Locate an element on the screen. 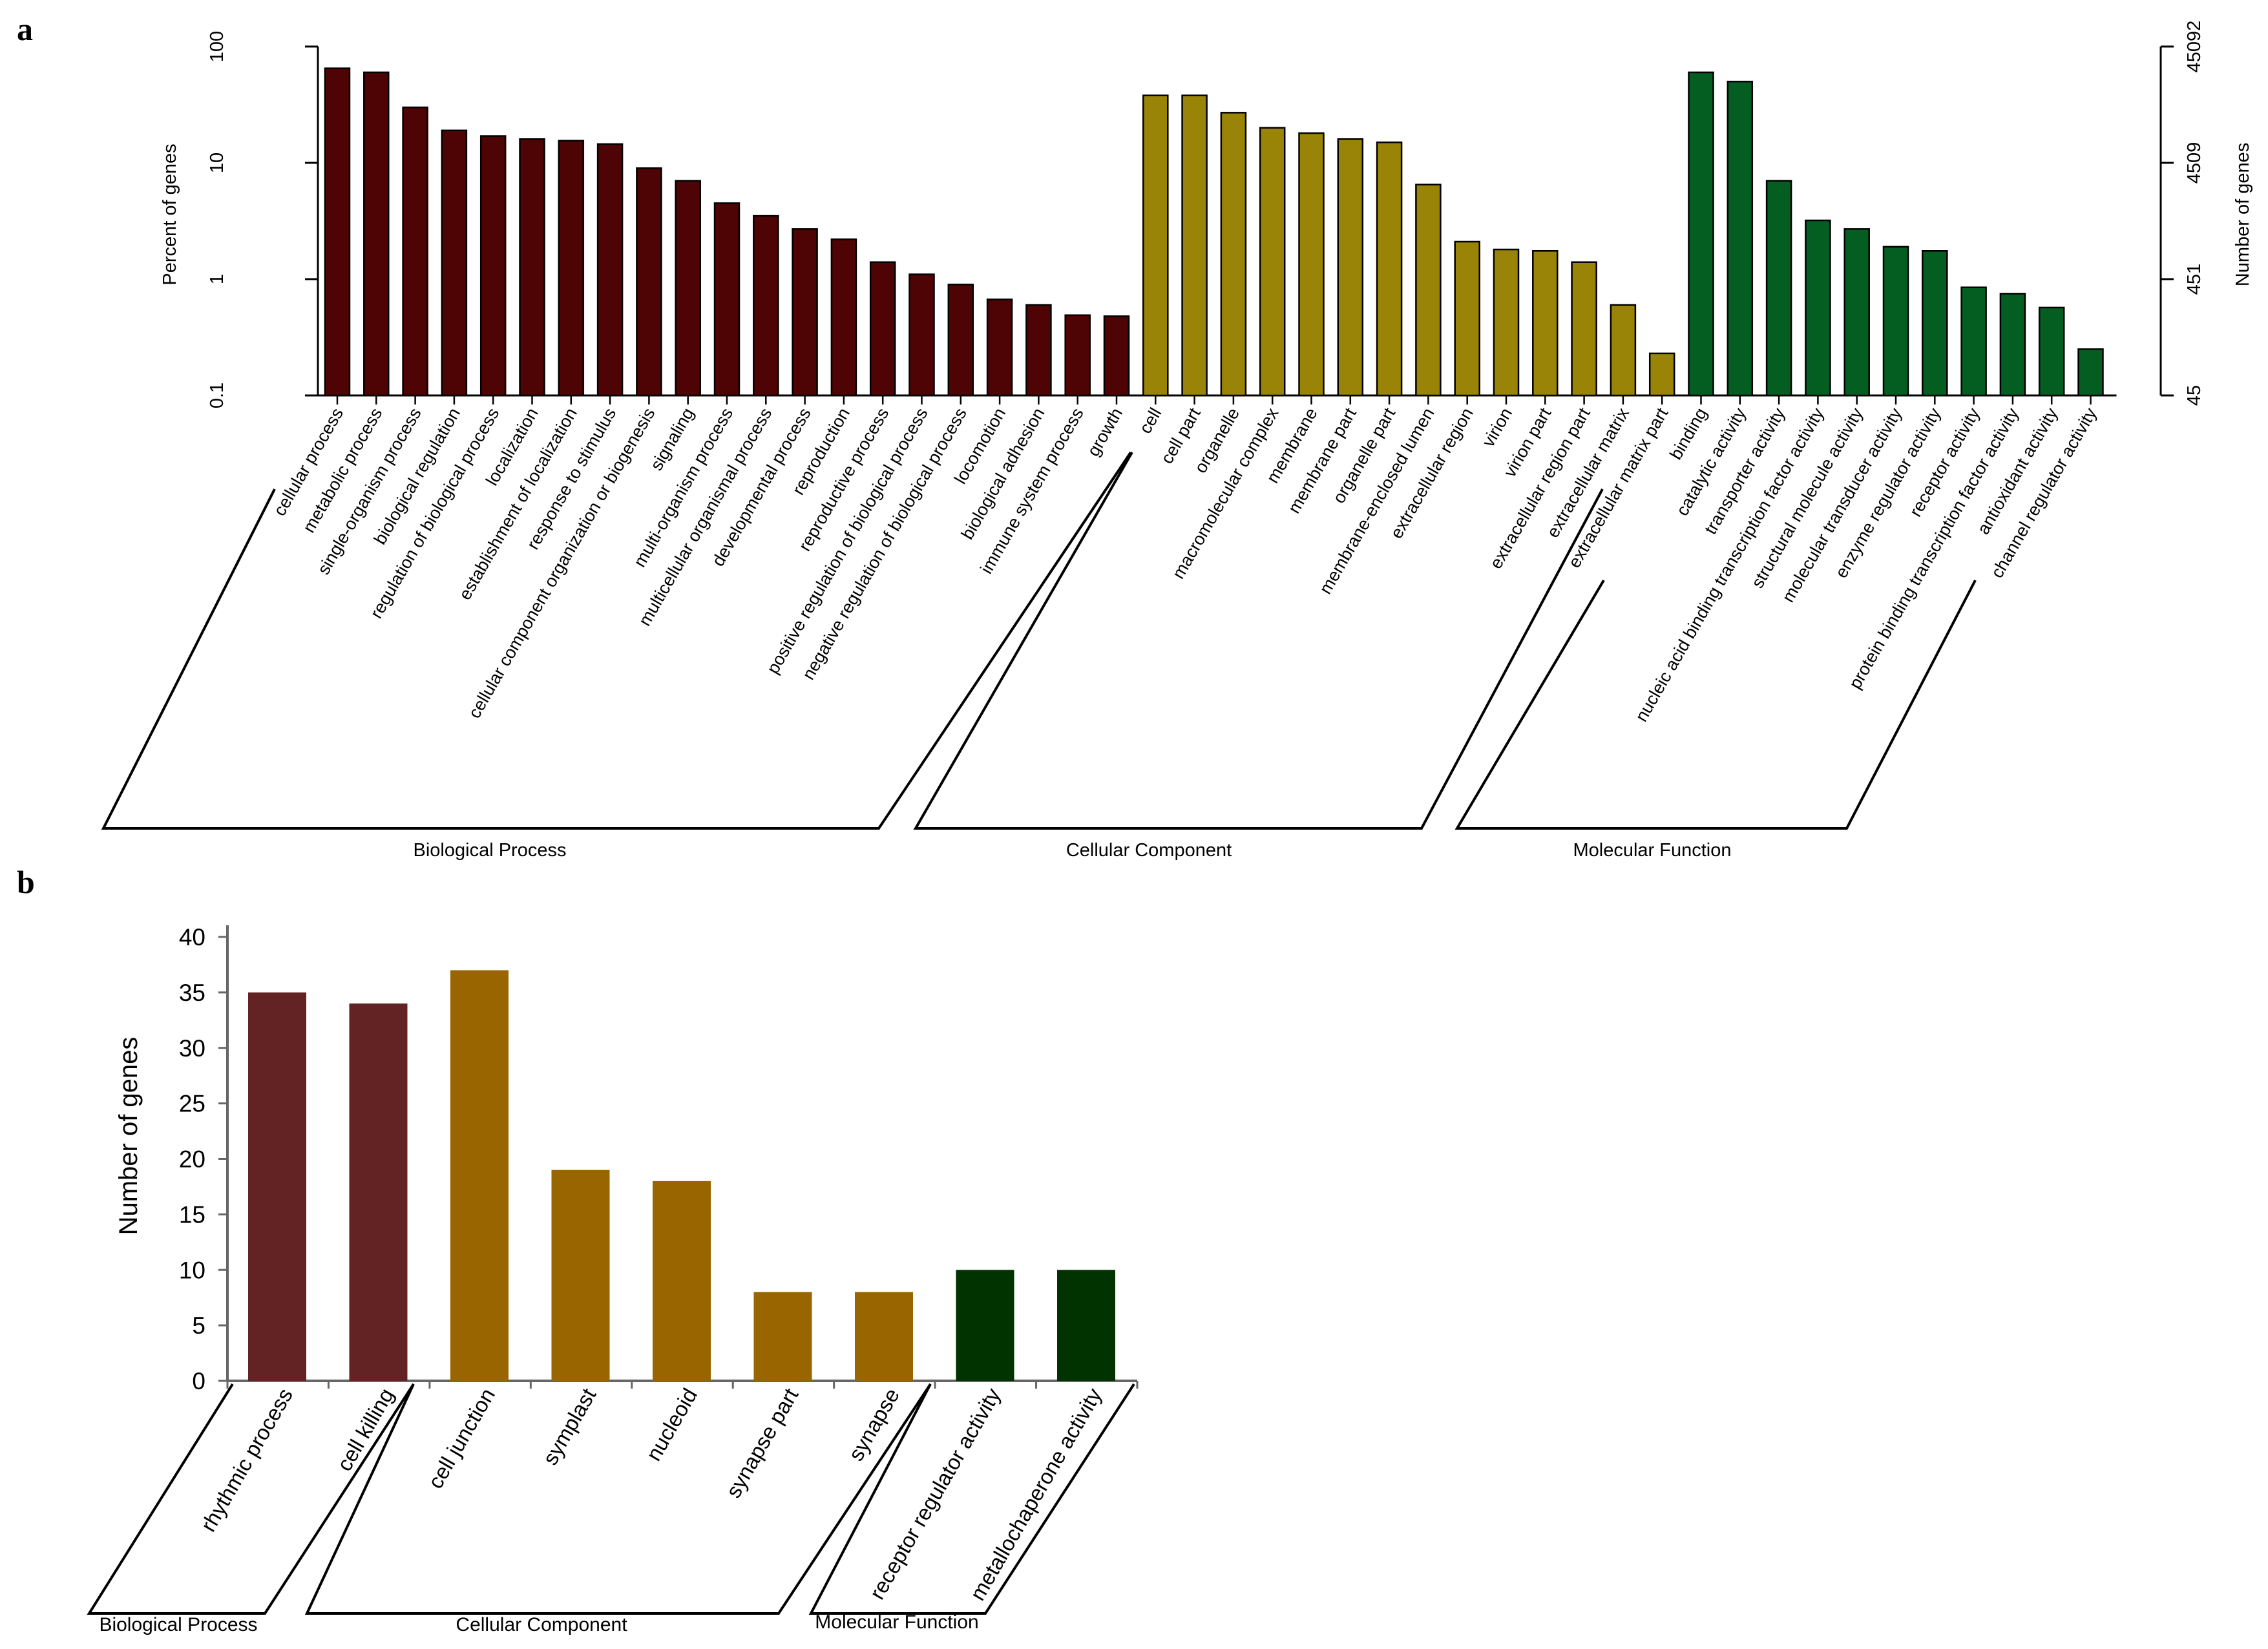  bar-metabolic-process is located at coordinates (377, 234).